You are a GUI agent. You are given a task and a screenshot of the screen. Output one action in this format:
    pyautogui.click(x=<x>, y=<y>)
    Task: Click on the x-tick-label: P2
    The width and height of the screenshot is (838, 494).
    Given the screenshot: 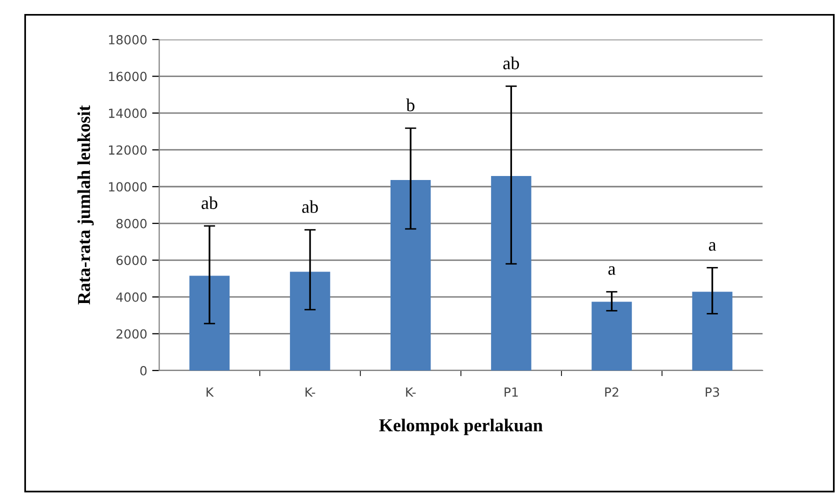 What is the action you would take?
    pyautogui.click(x=611, y=392)
    